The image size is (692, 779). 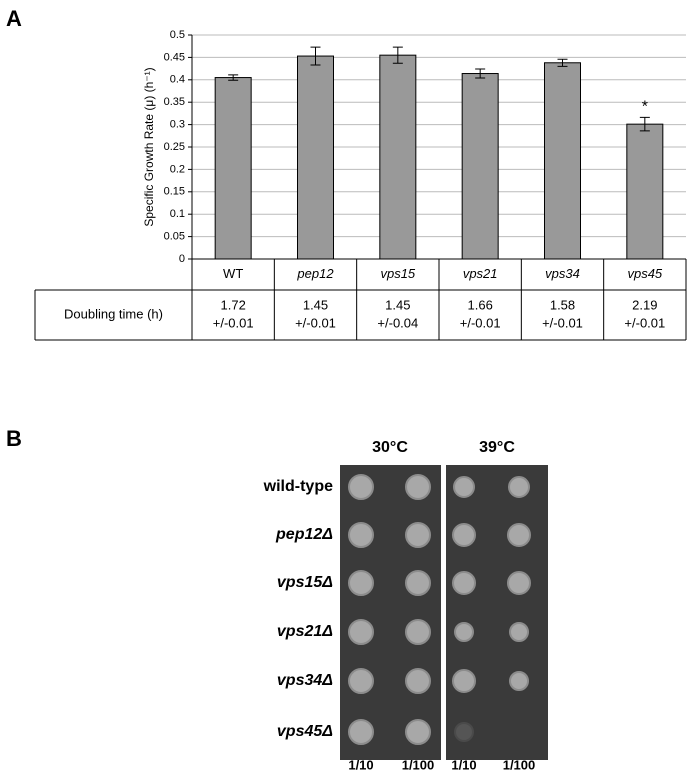 What do you see at coordinates (305, 731) in the screenshot?
I see `strain-label: vps45Δ` at bounding box center [305, 731].